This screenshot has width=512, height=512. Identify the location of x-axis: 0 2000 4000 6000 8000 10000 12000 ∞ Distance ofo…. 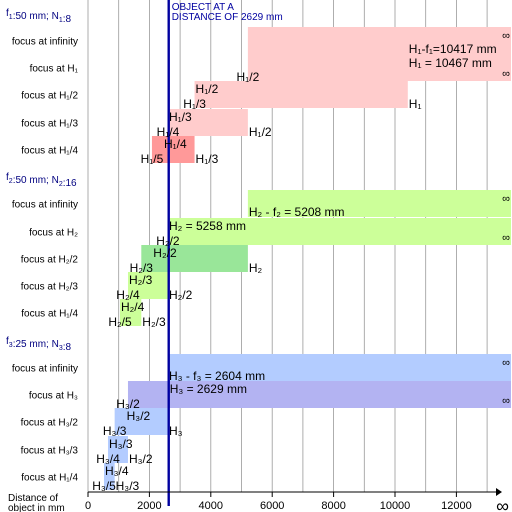
(258, 500).